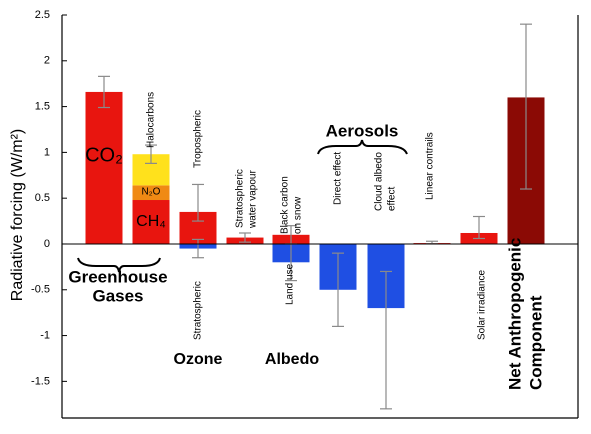 The image size is (591, 434). Describe the element at coordinates (290, 284) in the screenshot. I see `bar-label: Land use` at that location.